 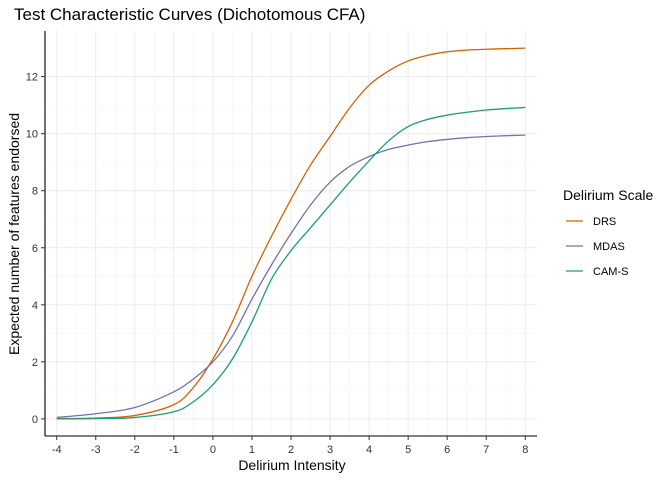 I want to click on x-tick-label: 8, so click(x=525, y=450).